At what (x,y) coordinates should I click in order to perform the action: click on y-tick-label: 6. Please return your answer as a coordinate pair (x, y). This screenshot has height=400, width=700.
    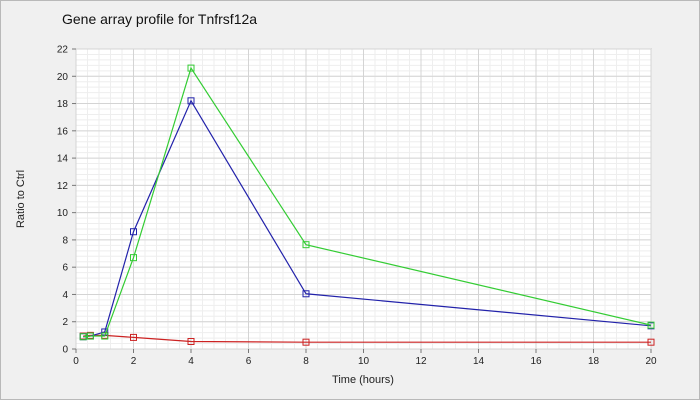
    Looking at the image, I should click on (65, 268).